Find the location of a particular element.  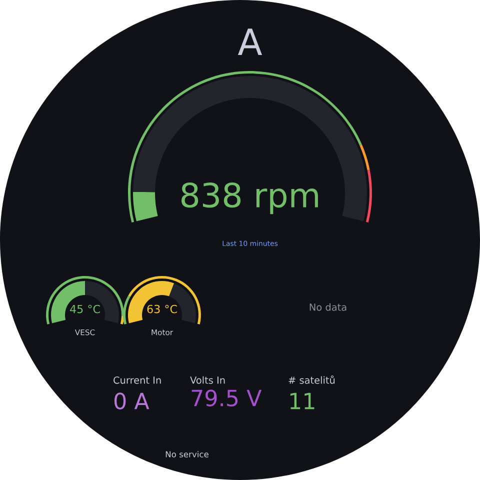

text: 0 A is located at coordinates (132, 401).